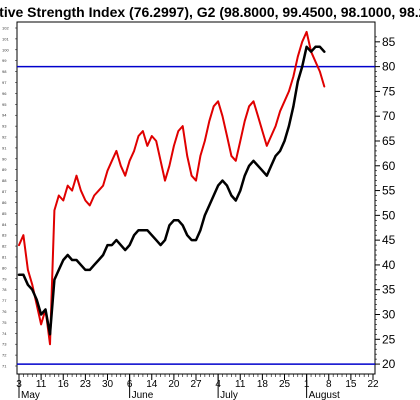 The width and height of the screenshot is (420, 400). What do you see at coordinates (4, 71) in the screenshot?
I see `left-tick-label: 98` at bounding box center [4, 71].